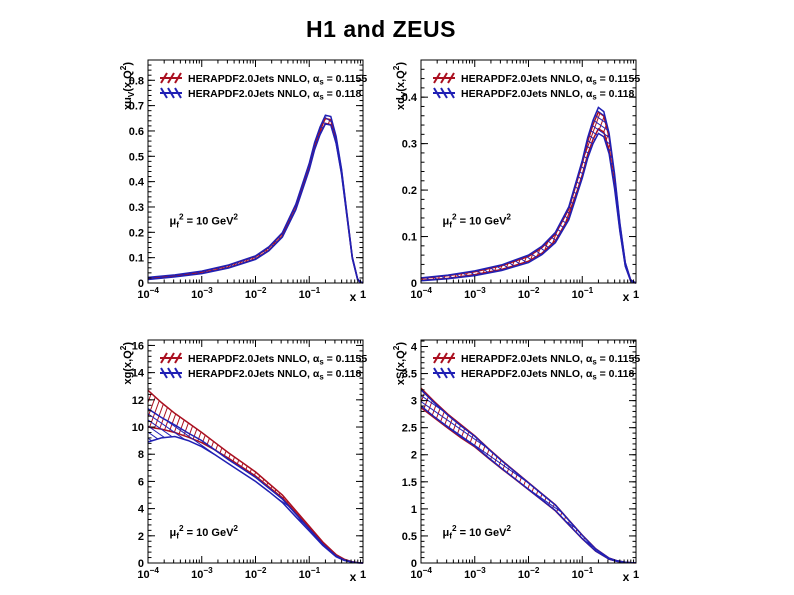 Image resolution: width=794 pixels, height=595 pixels. What do you see at coordinates (400, 86) in the screenshot?
I see `y-axis-label: xdV(x,Q2)` at bounding box center [400, 86].